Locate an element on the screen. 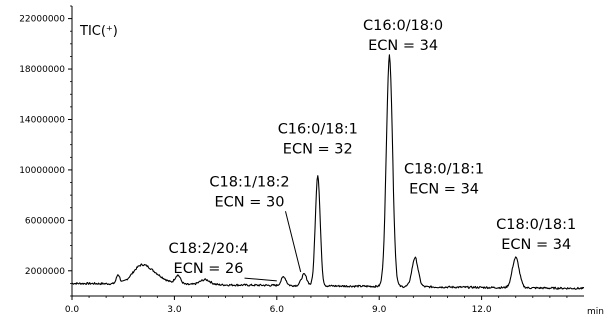 The height and width of the screenshot is (320, 613). chart-title: TIC(⁺) is located at coordinates (98, 31).